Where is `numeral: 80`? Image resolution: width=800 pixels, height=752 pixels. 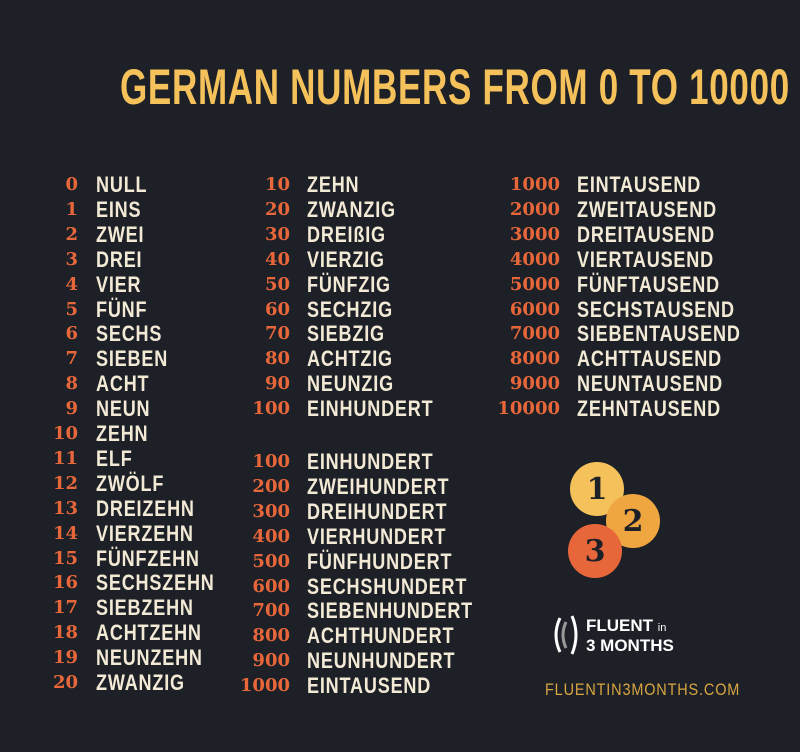
numeral: 80 is located at coordinates (277, 359).